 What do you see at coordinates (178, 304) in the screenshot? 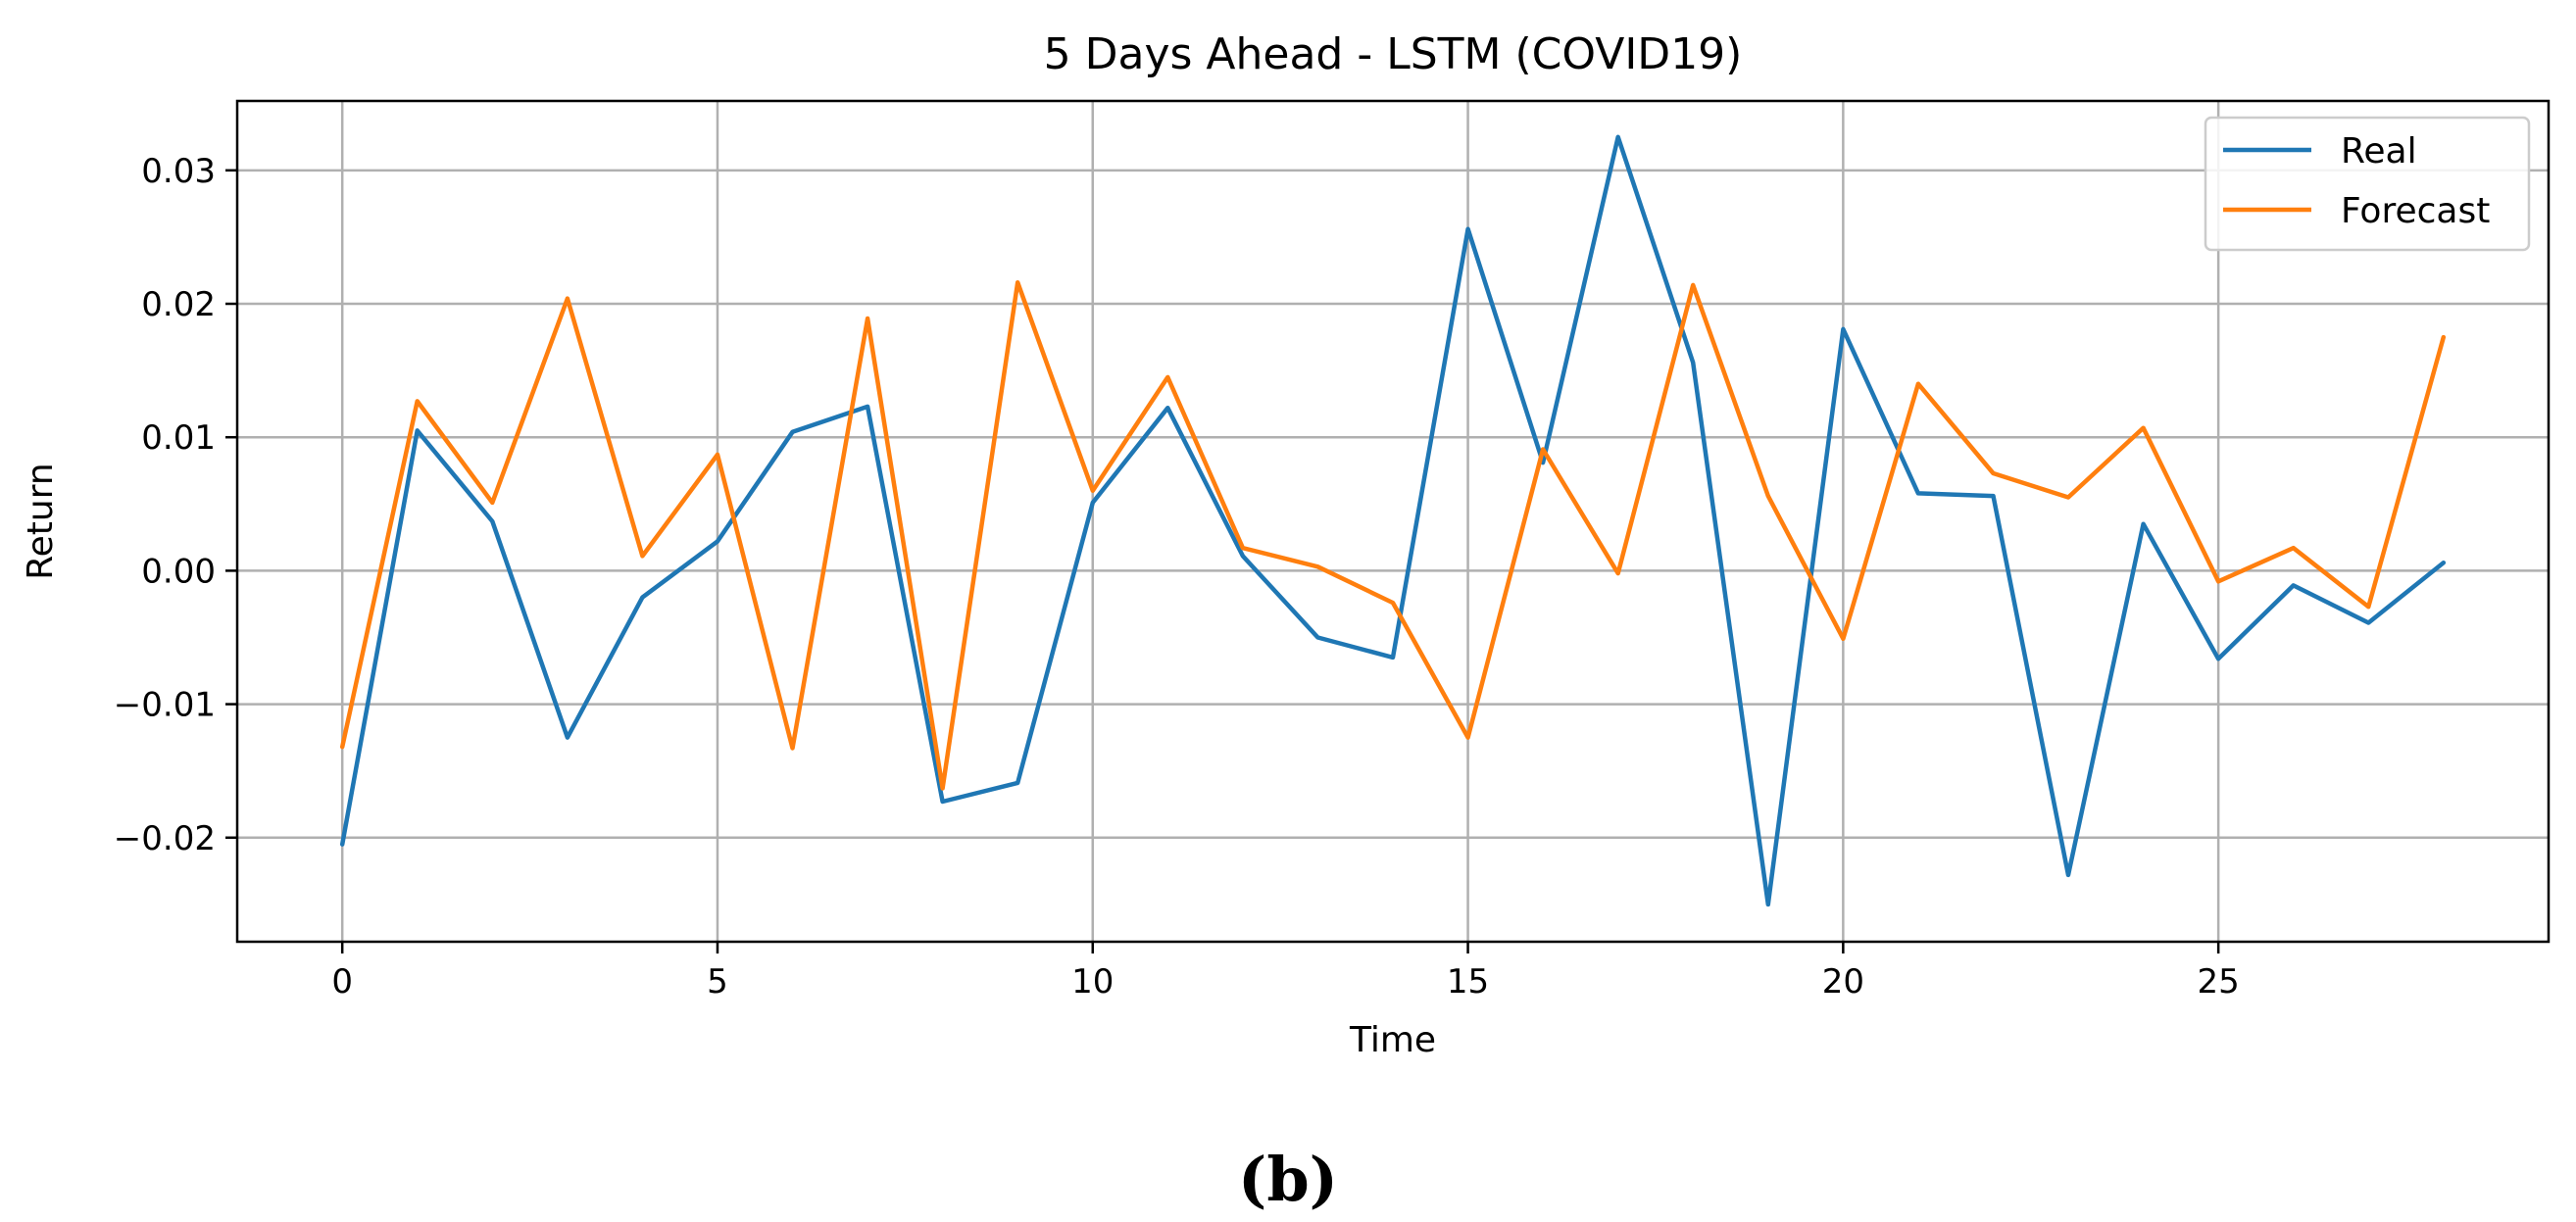
I see `y-tick-label: 0.02` at bounding box center [178, 304].